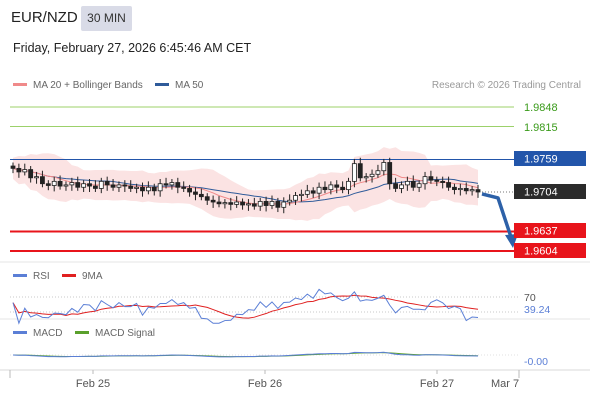  I want to click on legend-ma50: MA 50, so click(179, 85).